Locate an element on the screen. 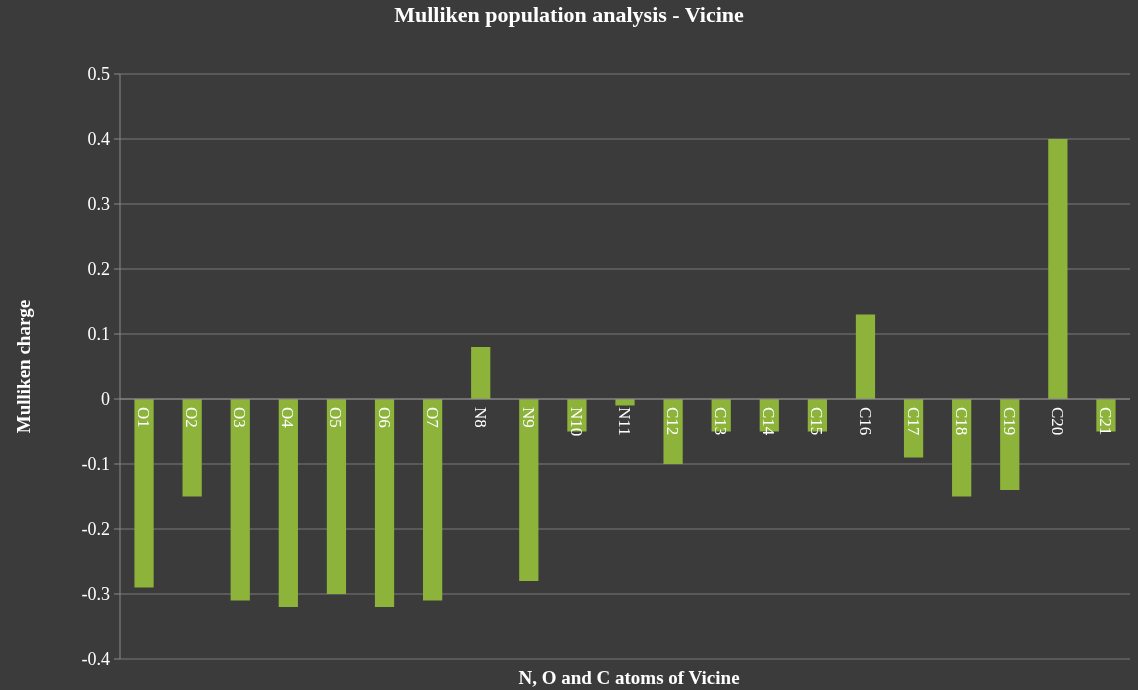 Image resolution: width=1138 pixels, height=690 pixels. x-tick-label: C19 is located at coordinates (1009, 421).